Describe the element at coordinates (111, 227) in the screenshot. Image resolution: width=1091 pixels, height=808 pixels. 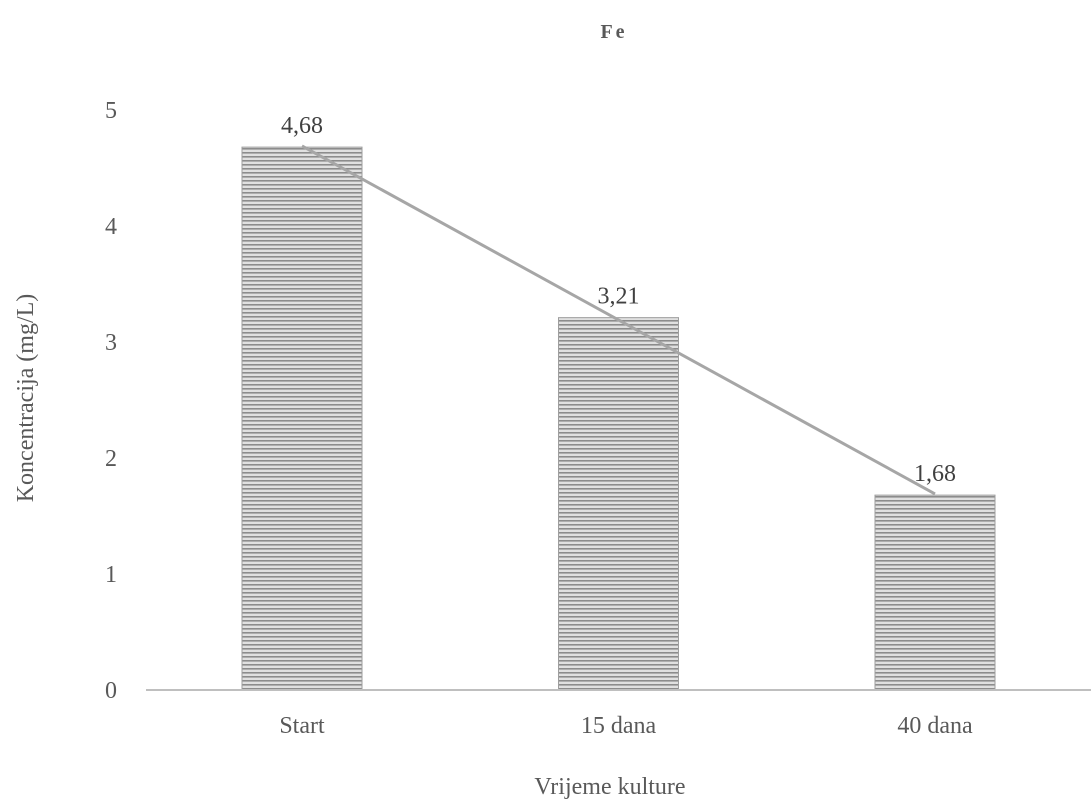
I see `y-tick-label: 4` at that location.